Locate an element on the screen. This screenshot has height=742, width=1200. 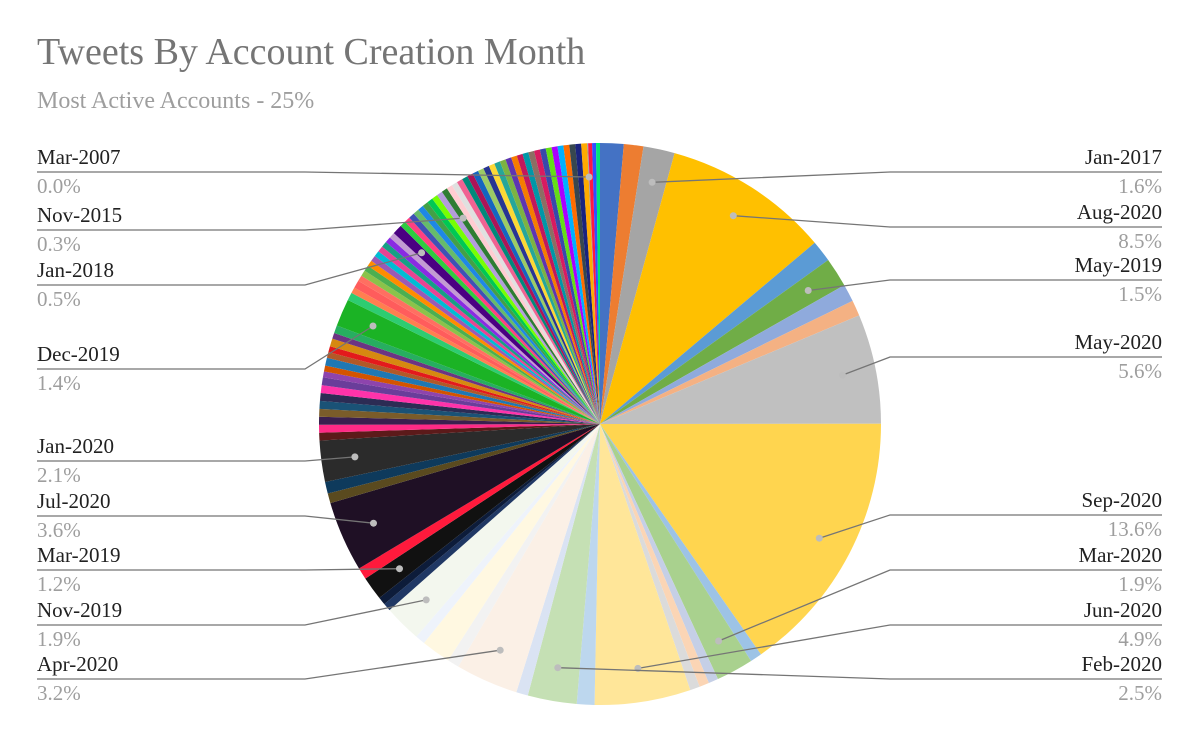
slice-percent: 3.2% is located at coordinates (59, 693).